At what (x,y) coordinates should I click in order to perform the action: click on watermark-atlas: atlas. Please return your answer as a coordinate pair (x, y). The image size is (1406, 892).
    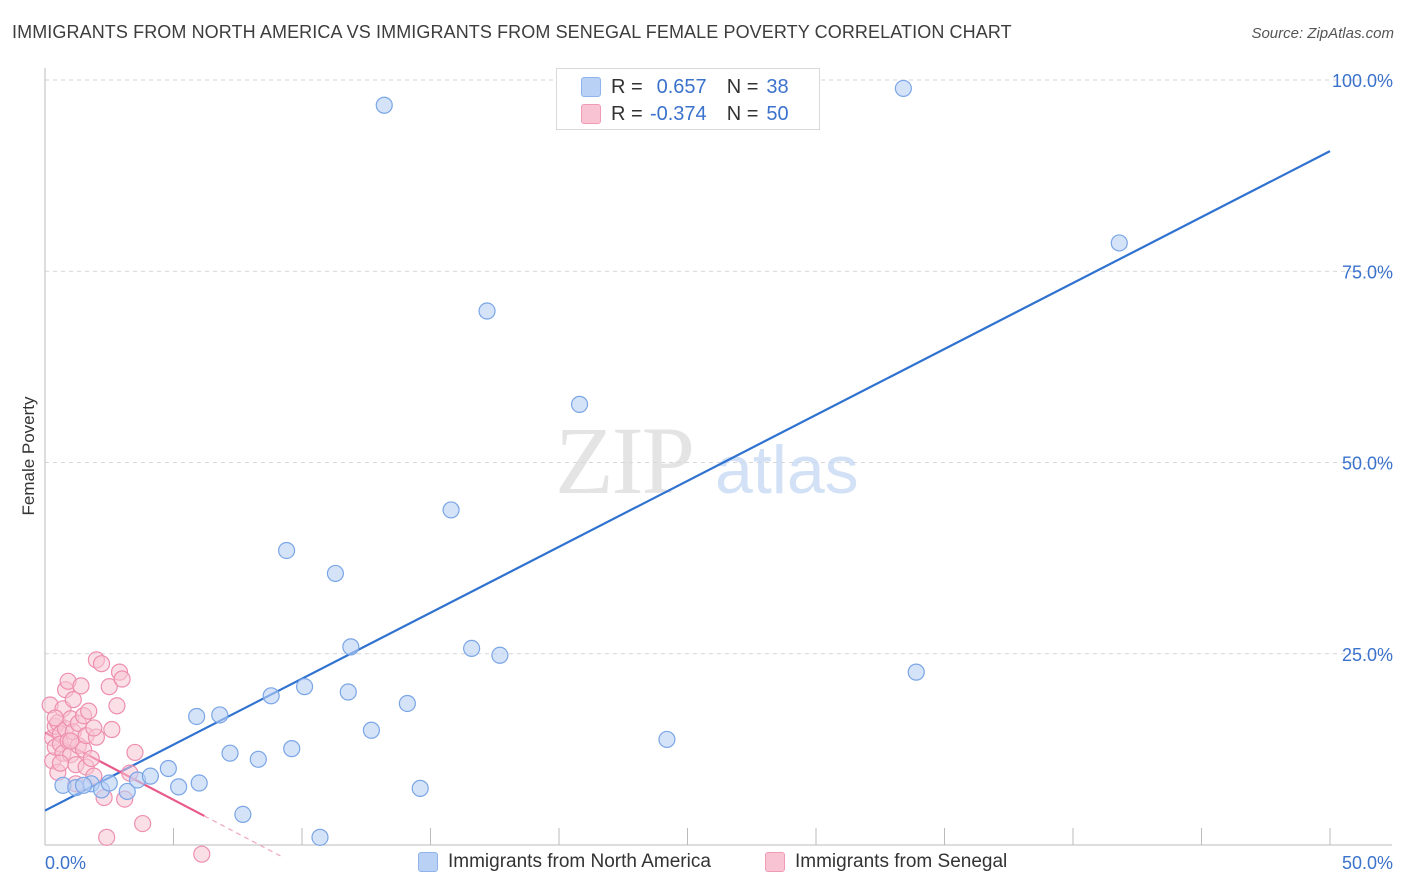
    Looking at the image, I should click on (787, 470).